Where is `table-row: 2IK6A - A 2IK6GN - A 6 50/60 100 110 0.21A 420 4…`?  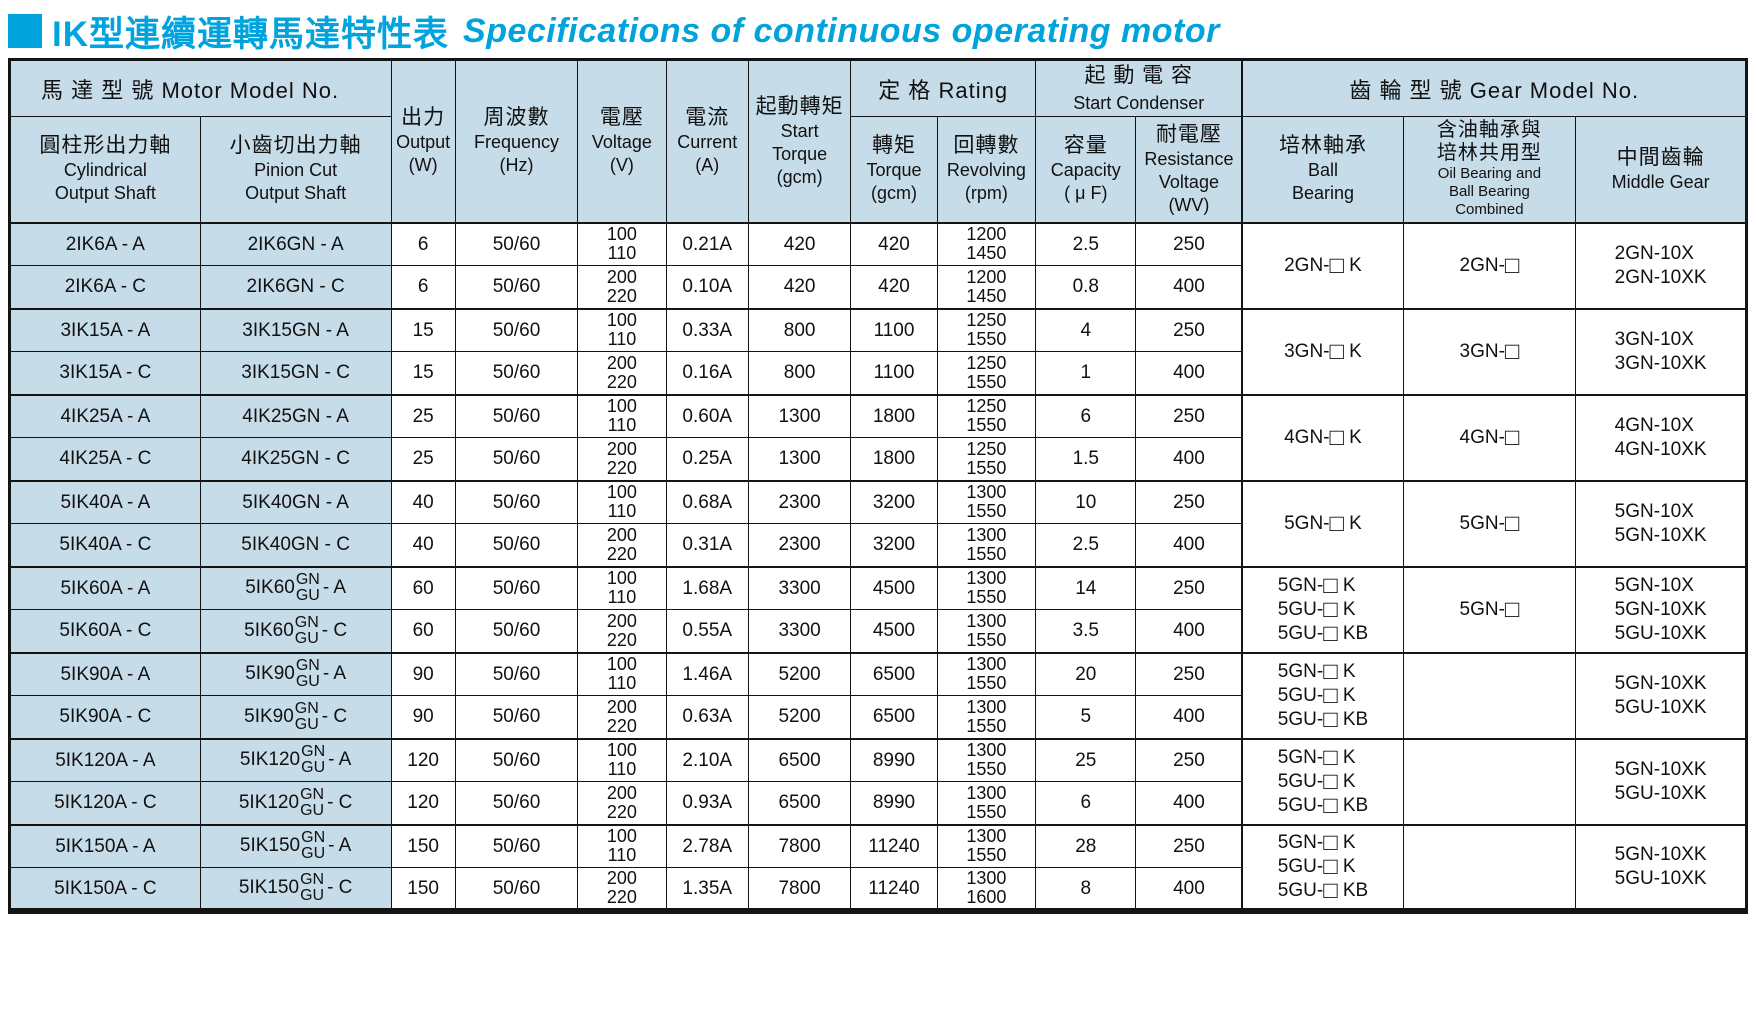 table-row: 2IK6A - A 2IK6GN - A 6 50/60 100 110 0.21A 420 4… is located at coordinates (878, 265).